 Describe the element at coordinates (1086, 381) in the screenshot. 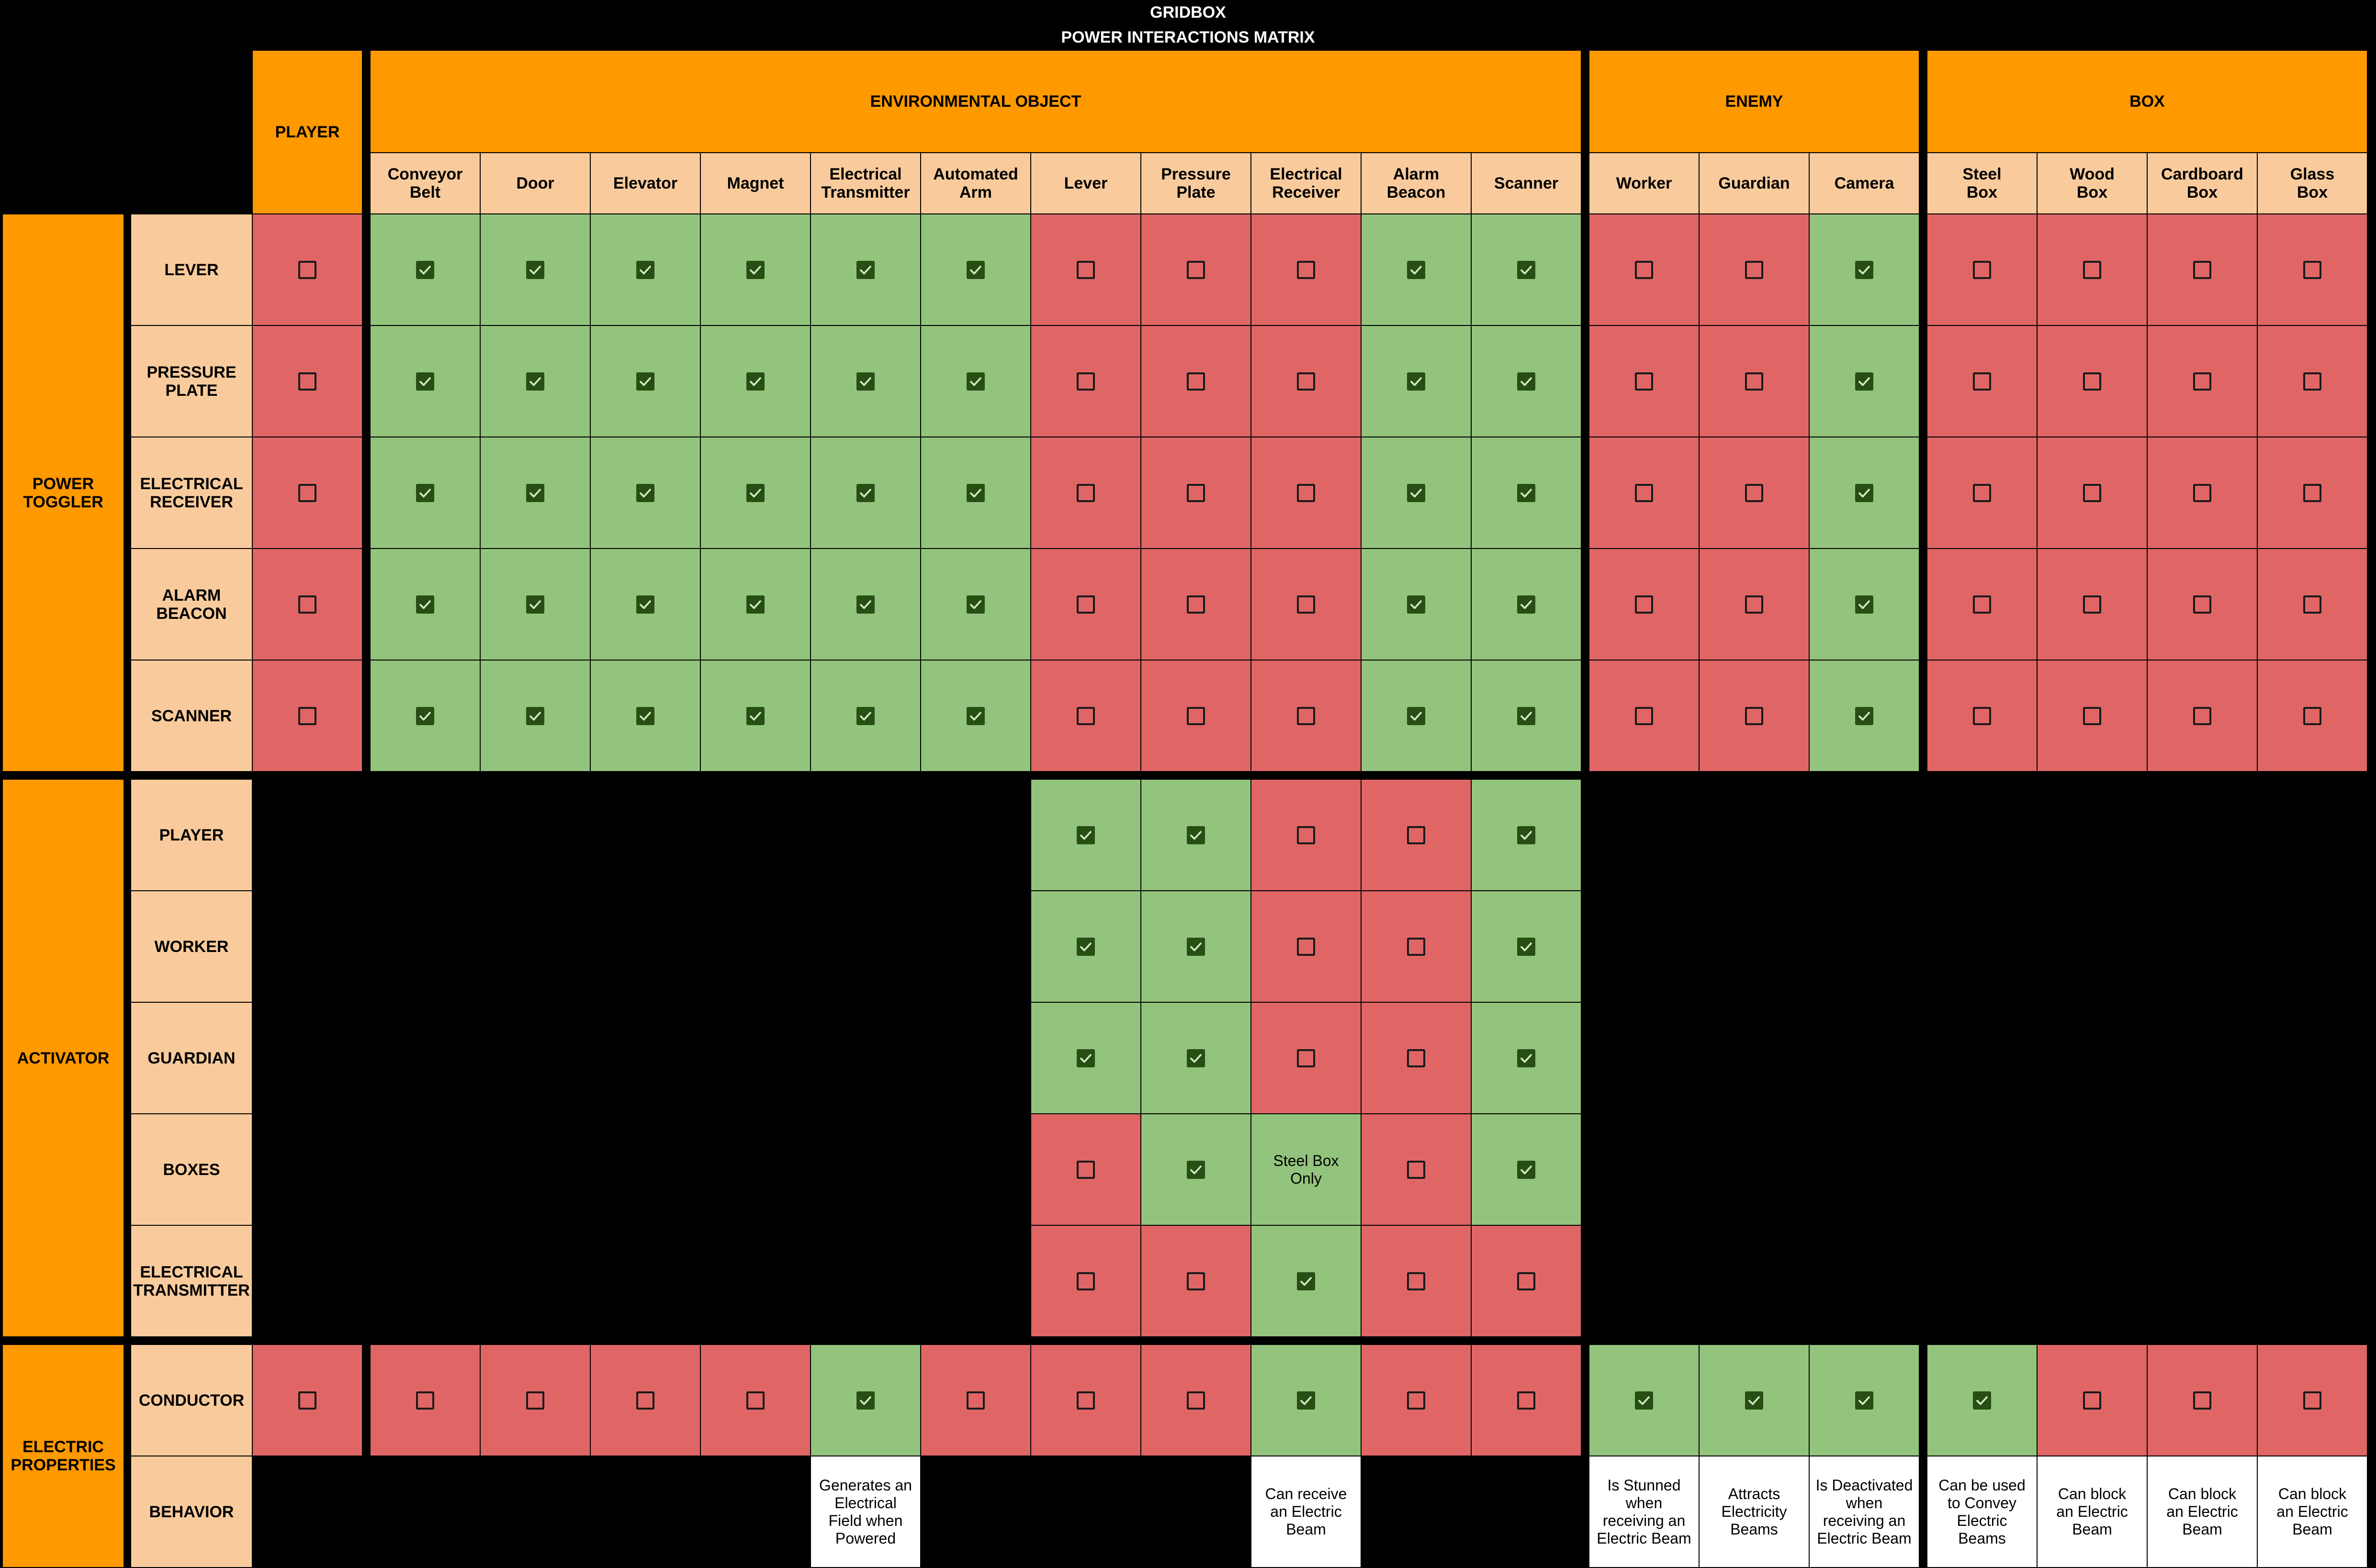

I see `cell-pressure-plate-lever` at that location.